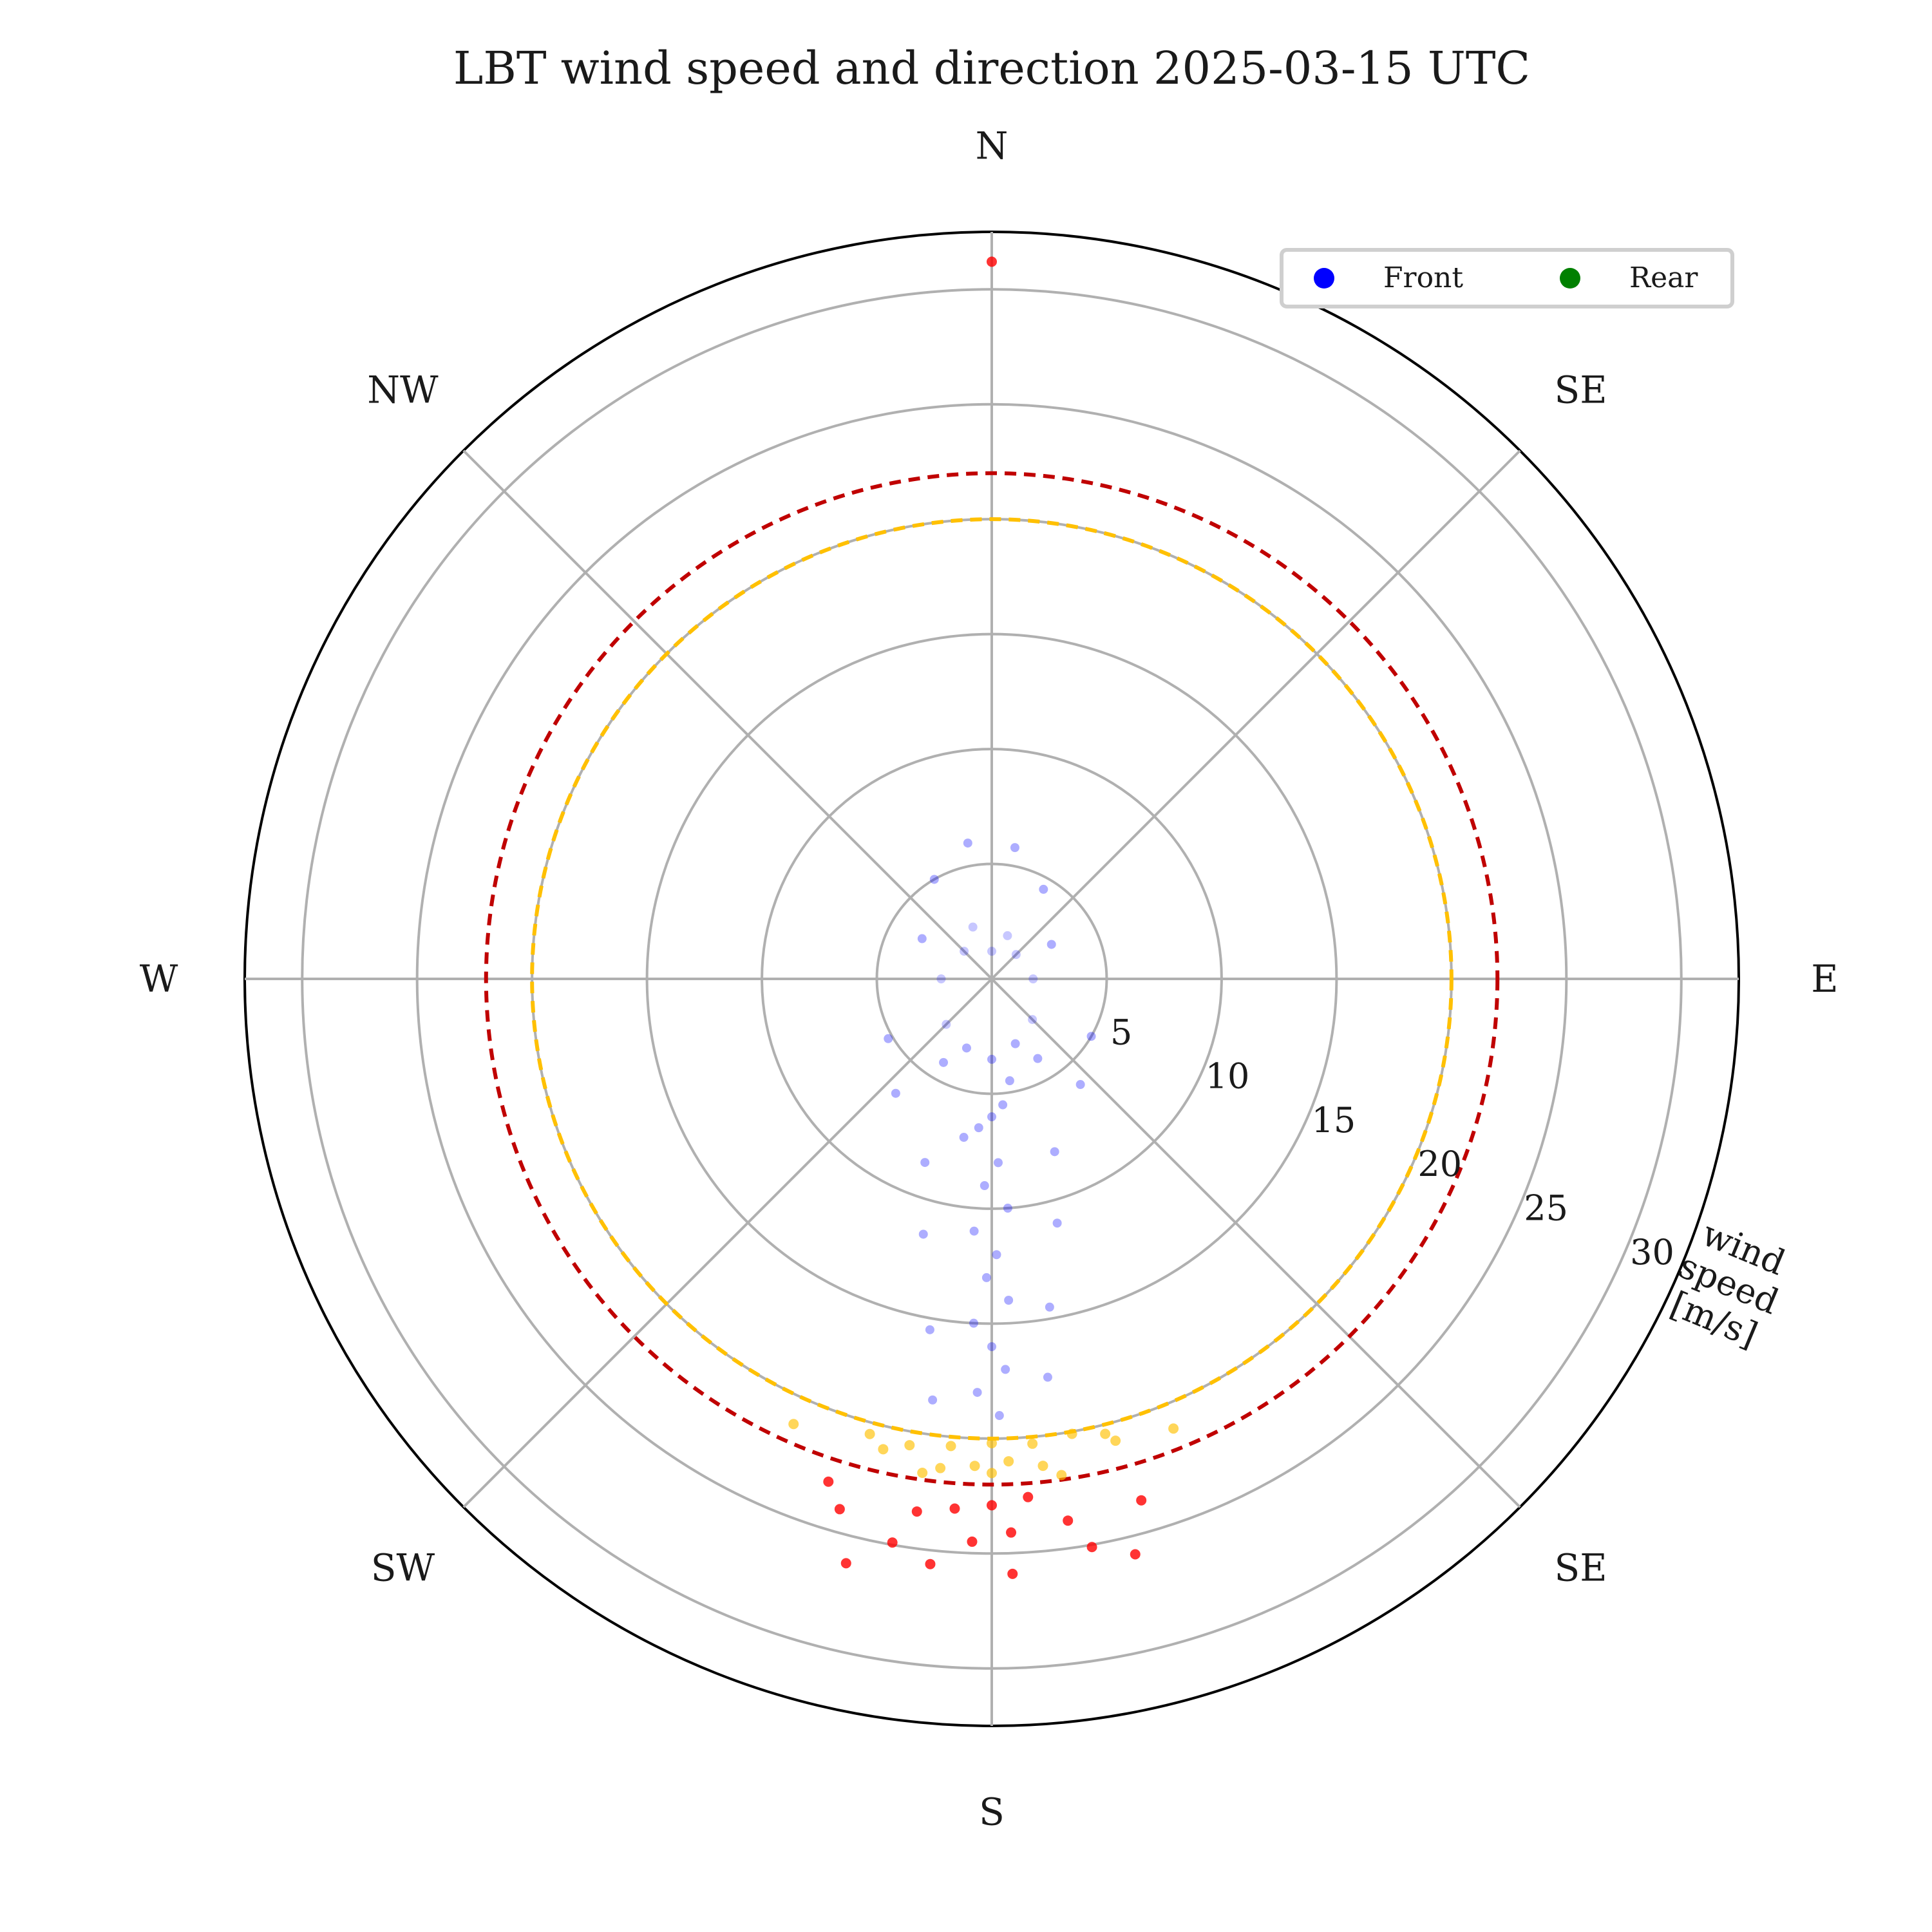 The image size is (1932, 1932). What do you see at coordinates (403, 390) in the screenshot?
I see `direction-label-7: NW` at bounding box center [403, 390].